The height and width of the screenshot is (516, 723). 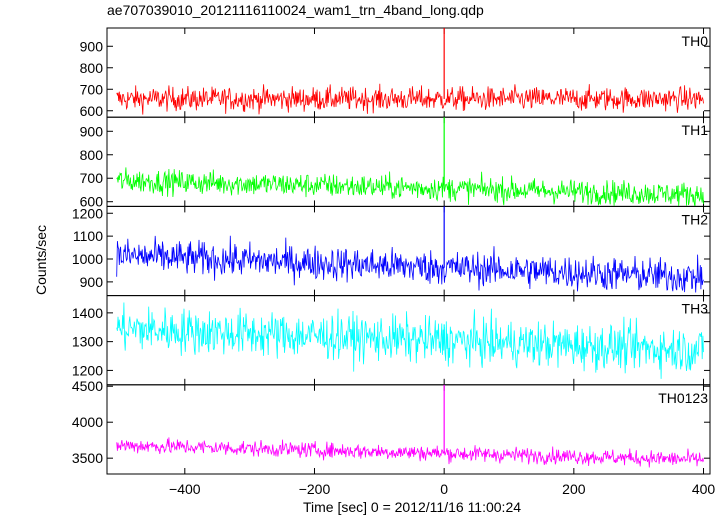 I want to click on panel-label: TH0123, so click(x=683, y=398).